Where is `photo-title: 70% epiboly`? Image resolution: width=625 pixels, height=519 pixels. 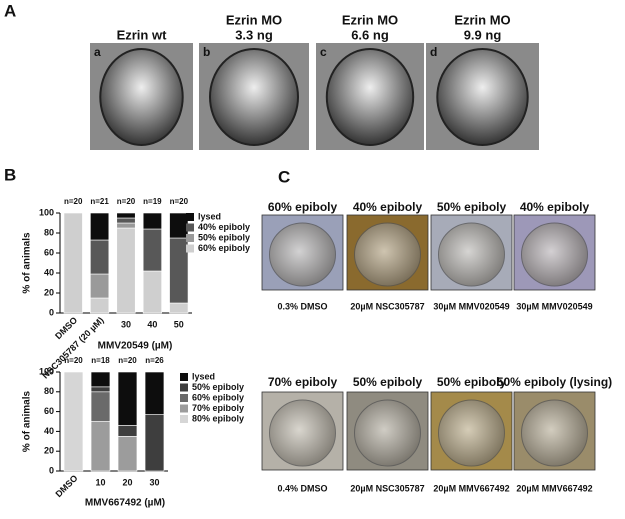
photo-title: 70% epiboly is located at coordinates (303, 382).